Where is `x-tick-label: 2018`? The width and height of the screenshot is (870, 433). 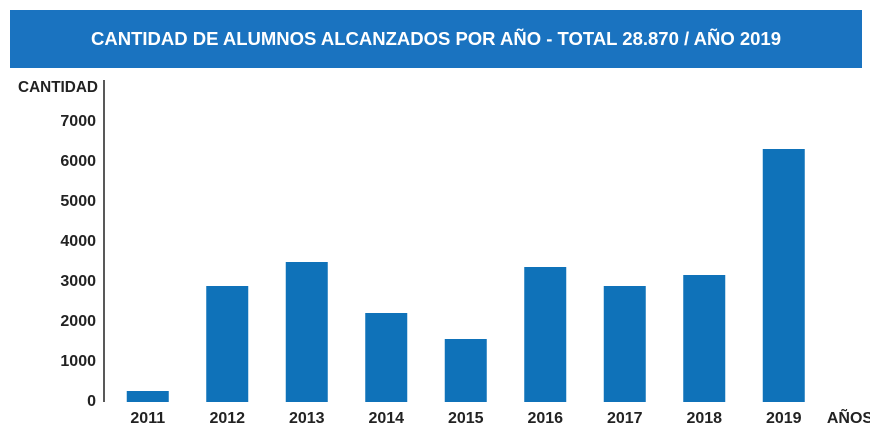 x-tick-label: 2018 is located at coordinates (704, 418).